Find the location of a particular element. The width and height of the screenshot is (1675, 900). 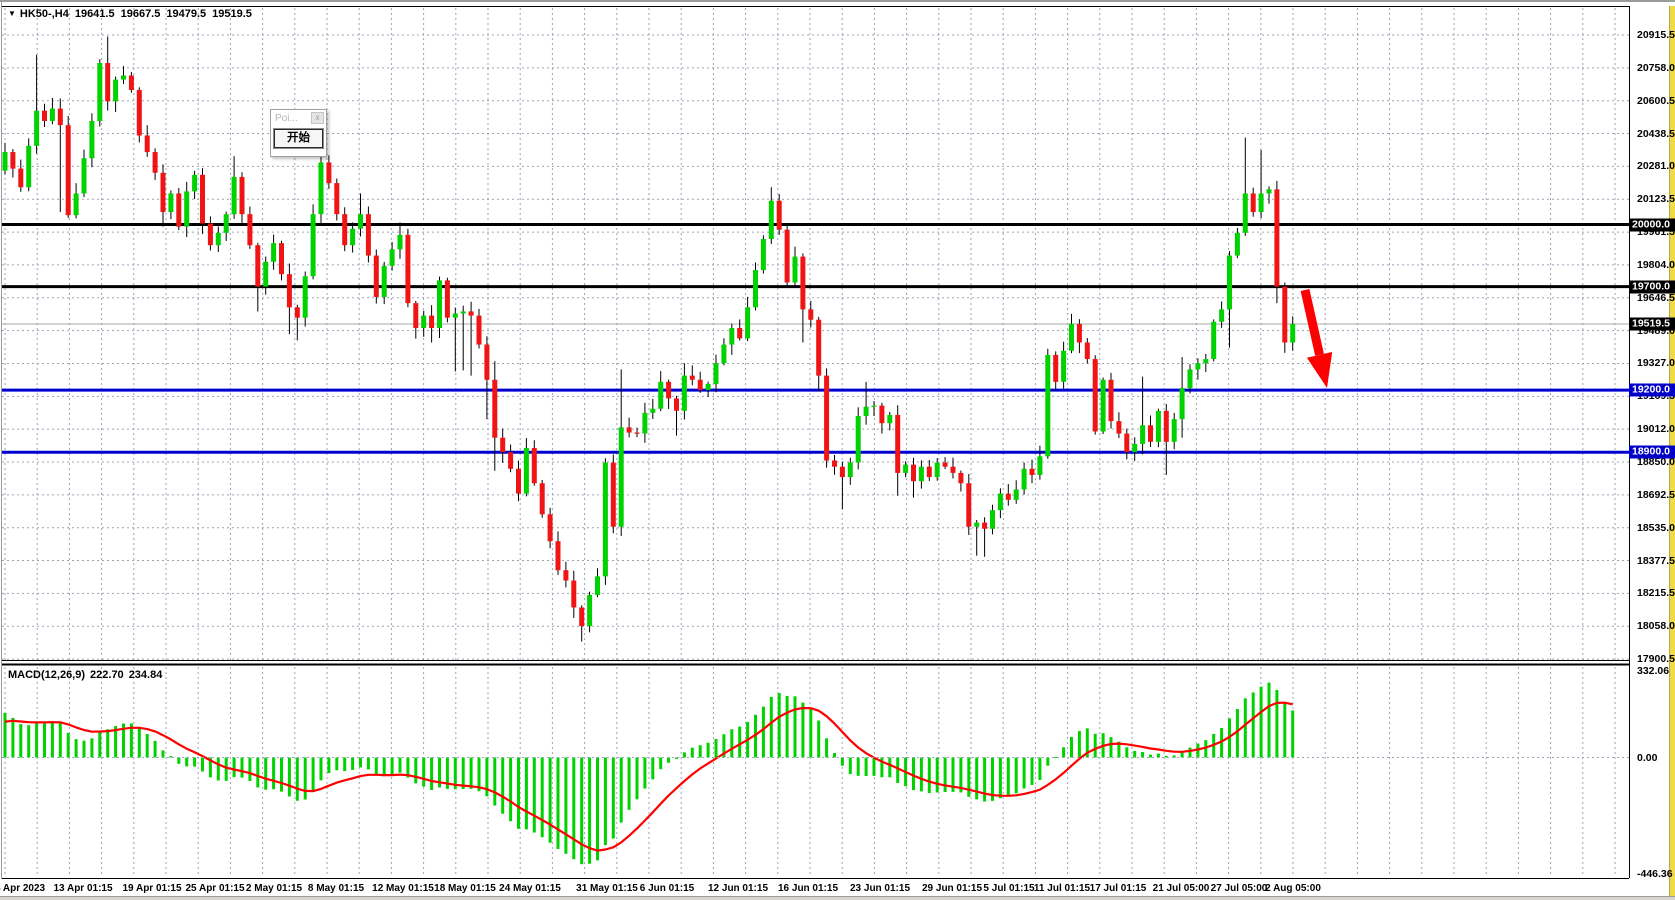

start-button: 开始 is located at coordinates (298, 138).